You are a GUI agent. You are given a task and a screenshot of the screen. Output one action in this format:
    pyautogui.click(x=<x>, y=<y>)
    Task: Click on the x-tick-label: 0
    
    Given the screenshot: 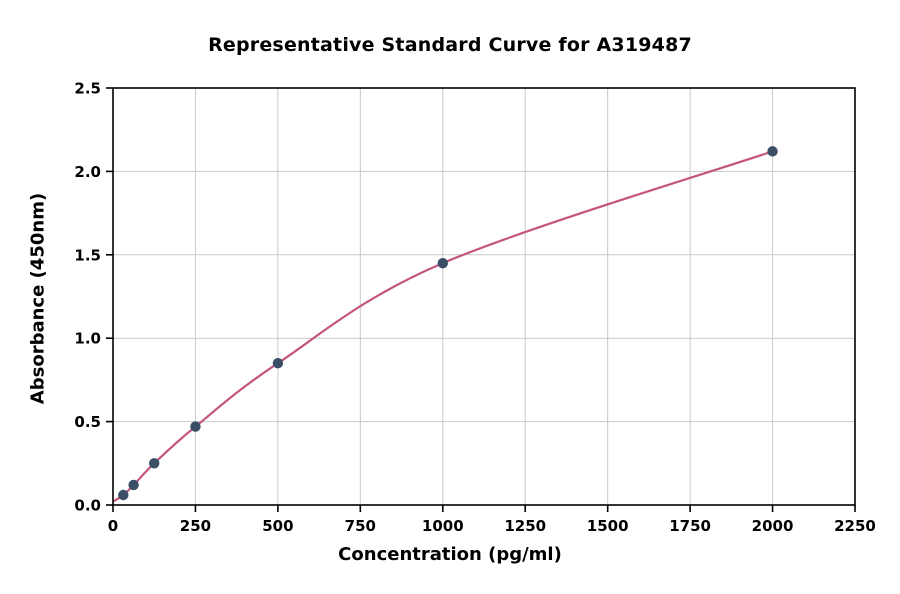 What is the action you would take?
    pyautogui.click(x=113, y=526)
    